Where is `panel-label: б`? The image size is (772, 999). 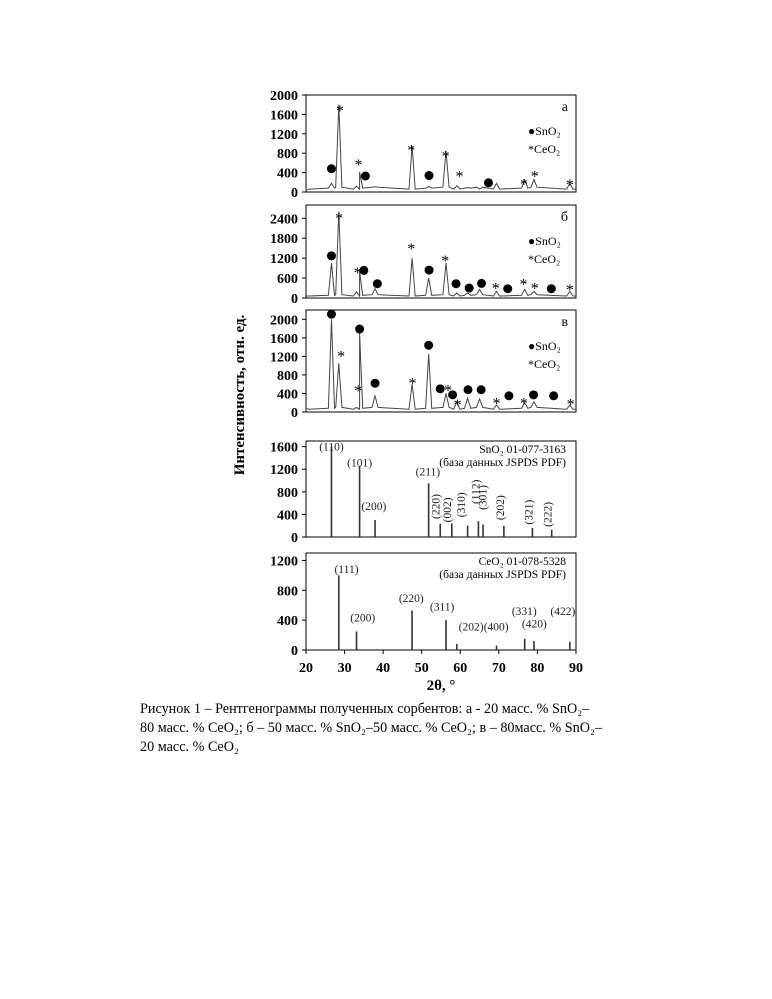
panel-label: б is located at coordinates (564, 217).